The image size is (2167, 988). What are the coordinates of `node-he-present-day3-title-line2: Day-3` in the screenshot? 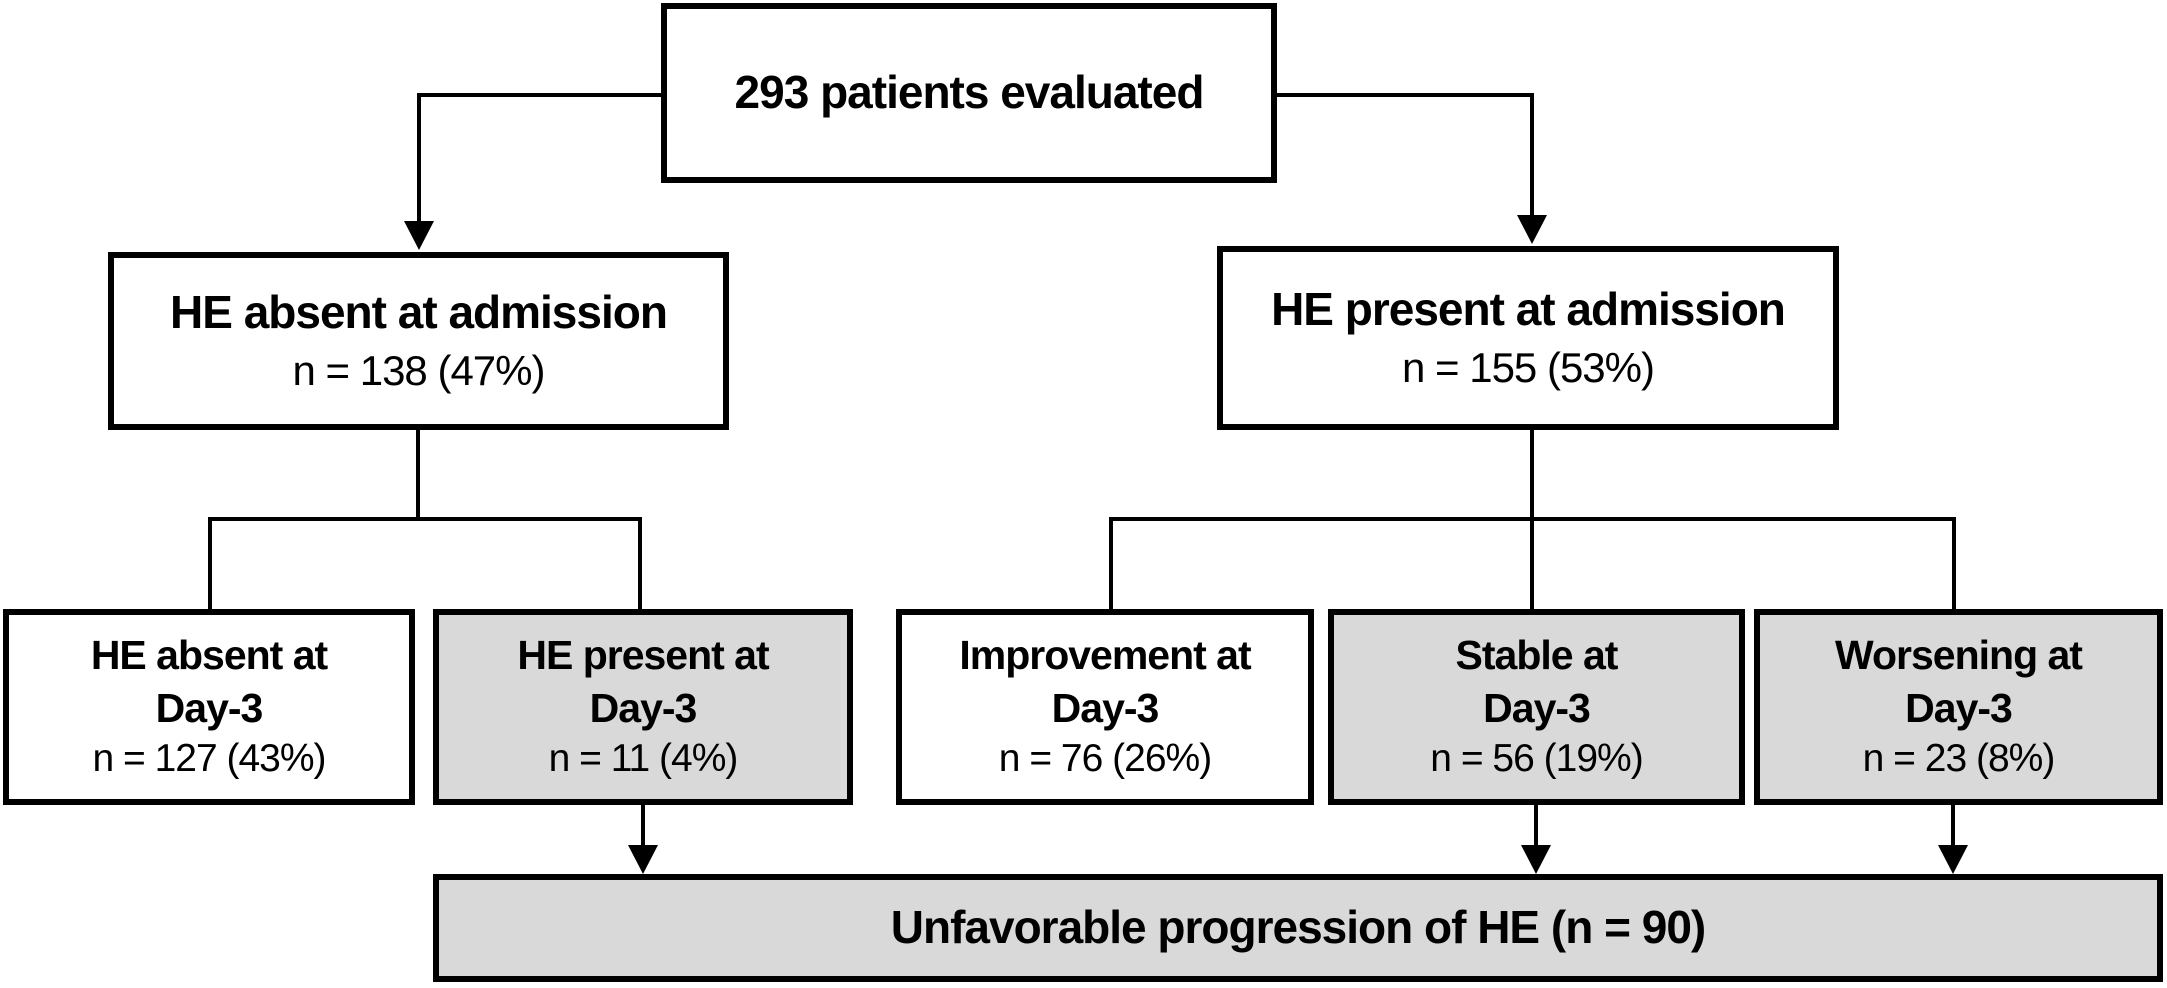 It's located at (643, 707).